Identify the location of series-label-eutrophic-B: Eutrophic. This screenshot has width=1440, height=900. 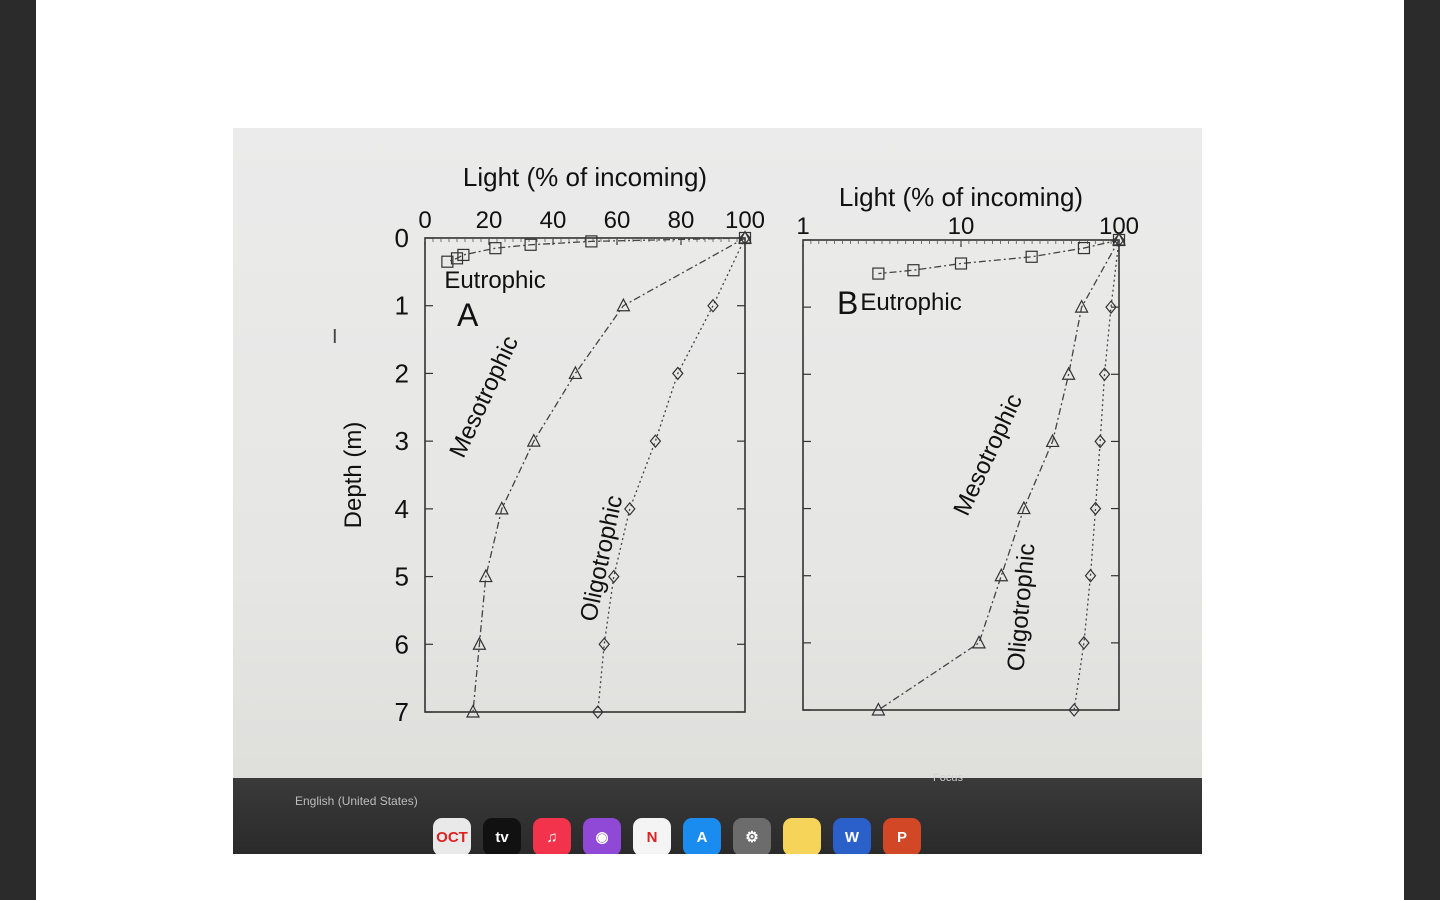
(910, 302).